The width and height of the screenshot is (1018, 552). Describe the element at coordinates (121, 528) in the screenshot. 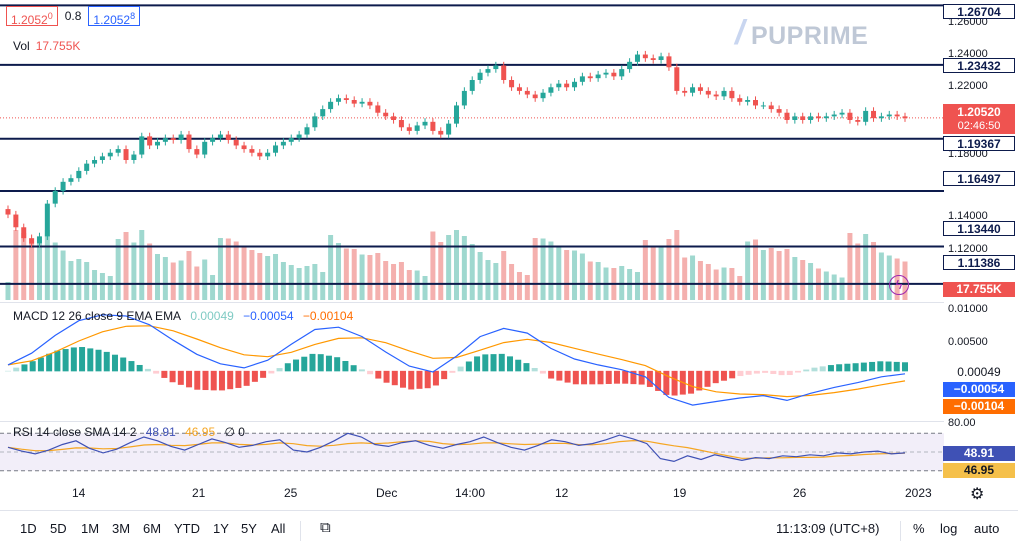

I see `range-3m: 3M` at that location.